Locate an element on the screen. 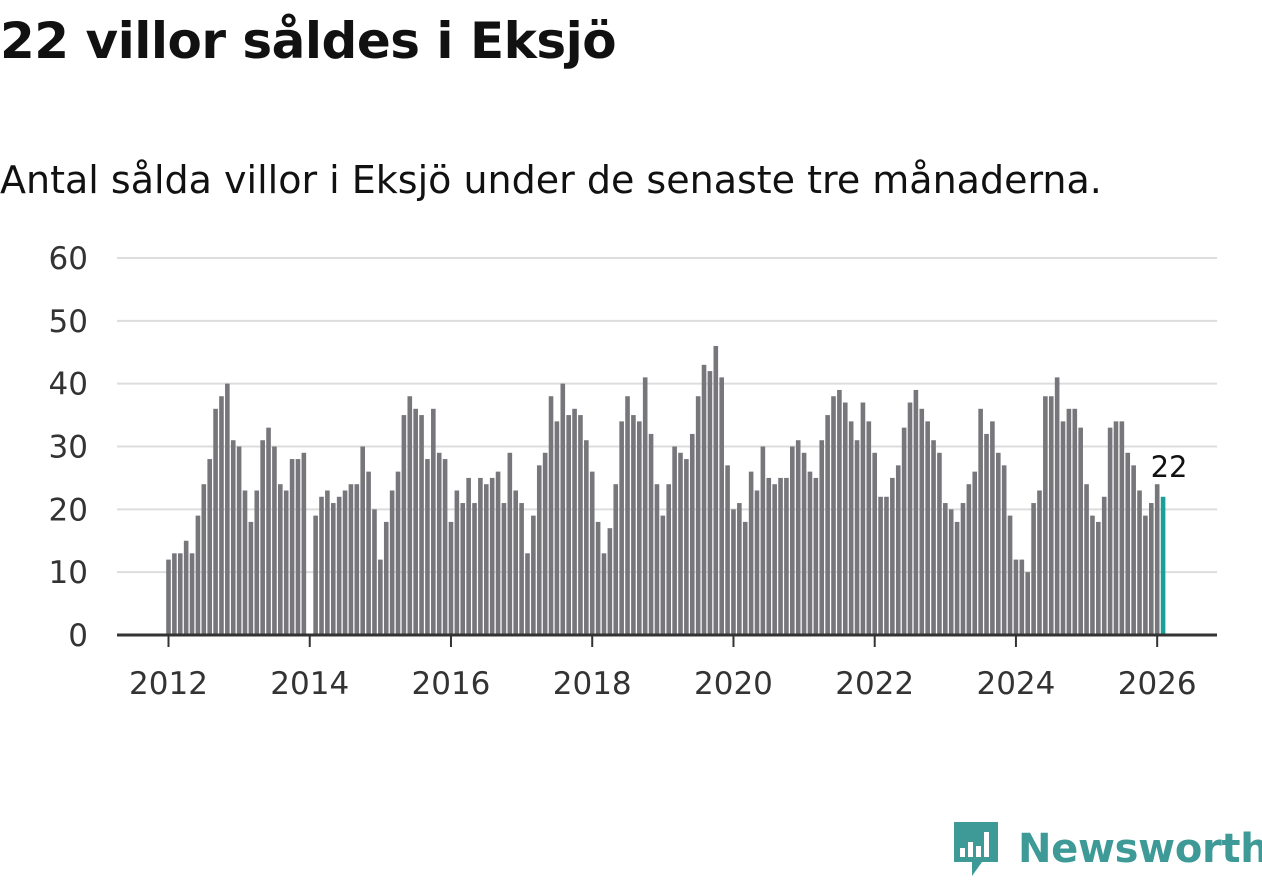 Image resolution: width=1262 pixels, height=880 pixels. x-tick-label: 2016 is located at coordinates (451, 684).